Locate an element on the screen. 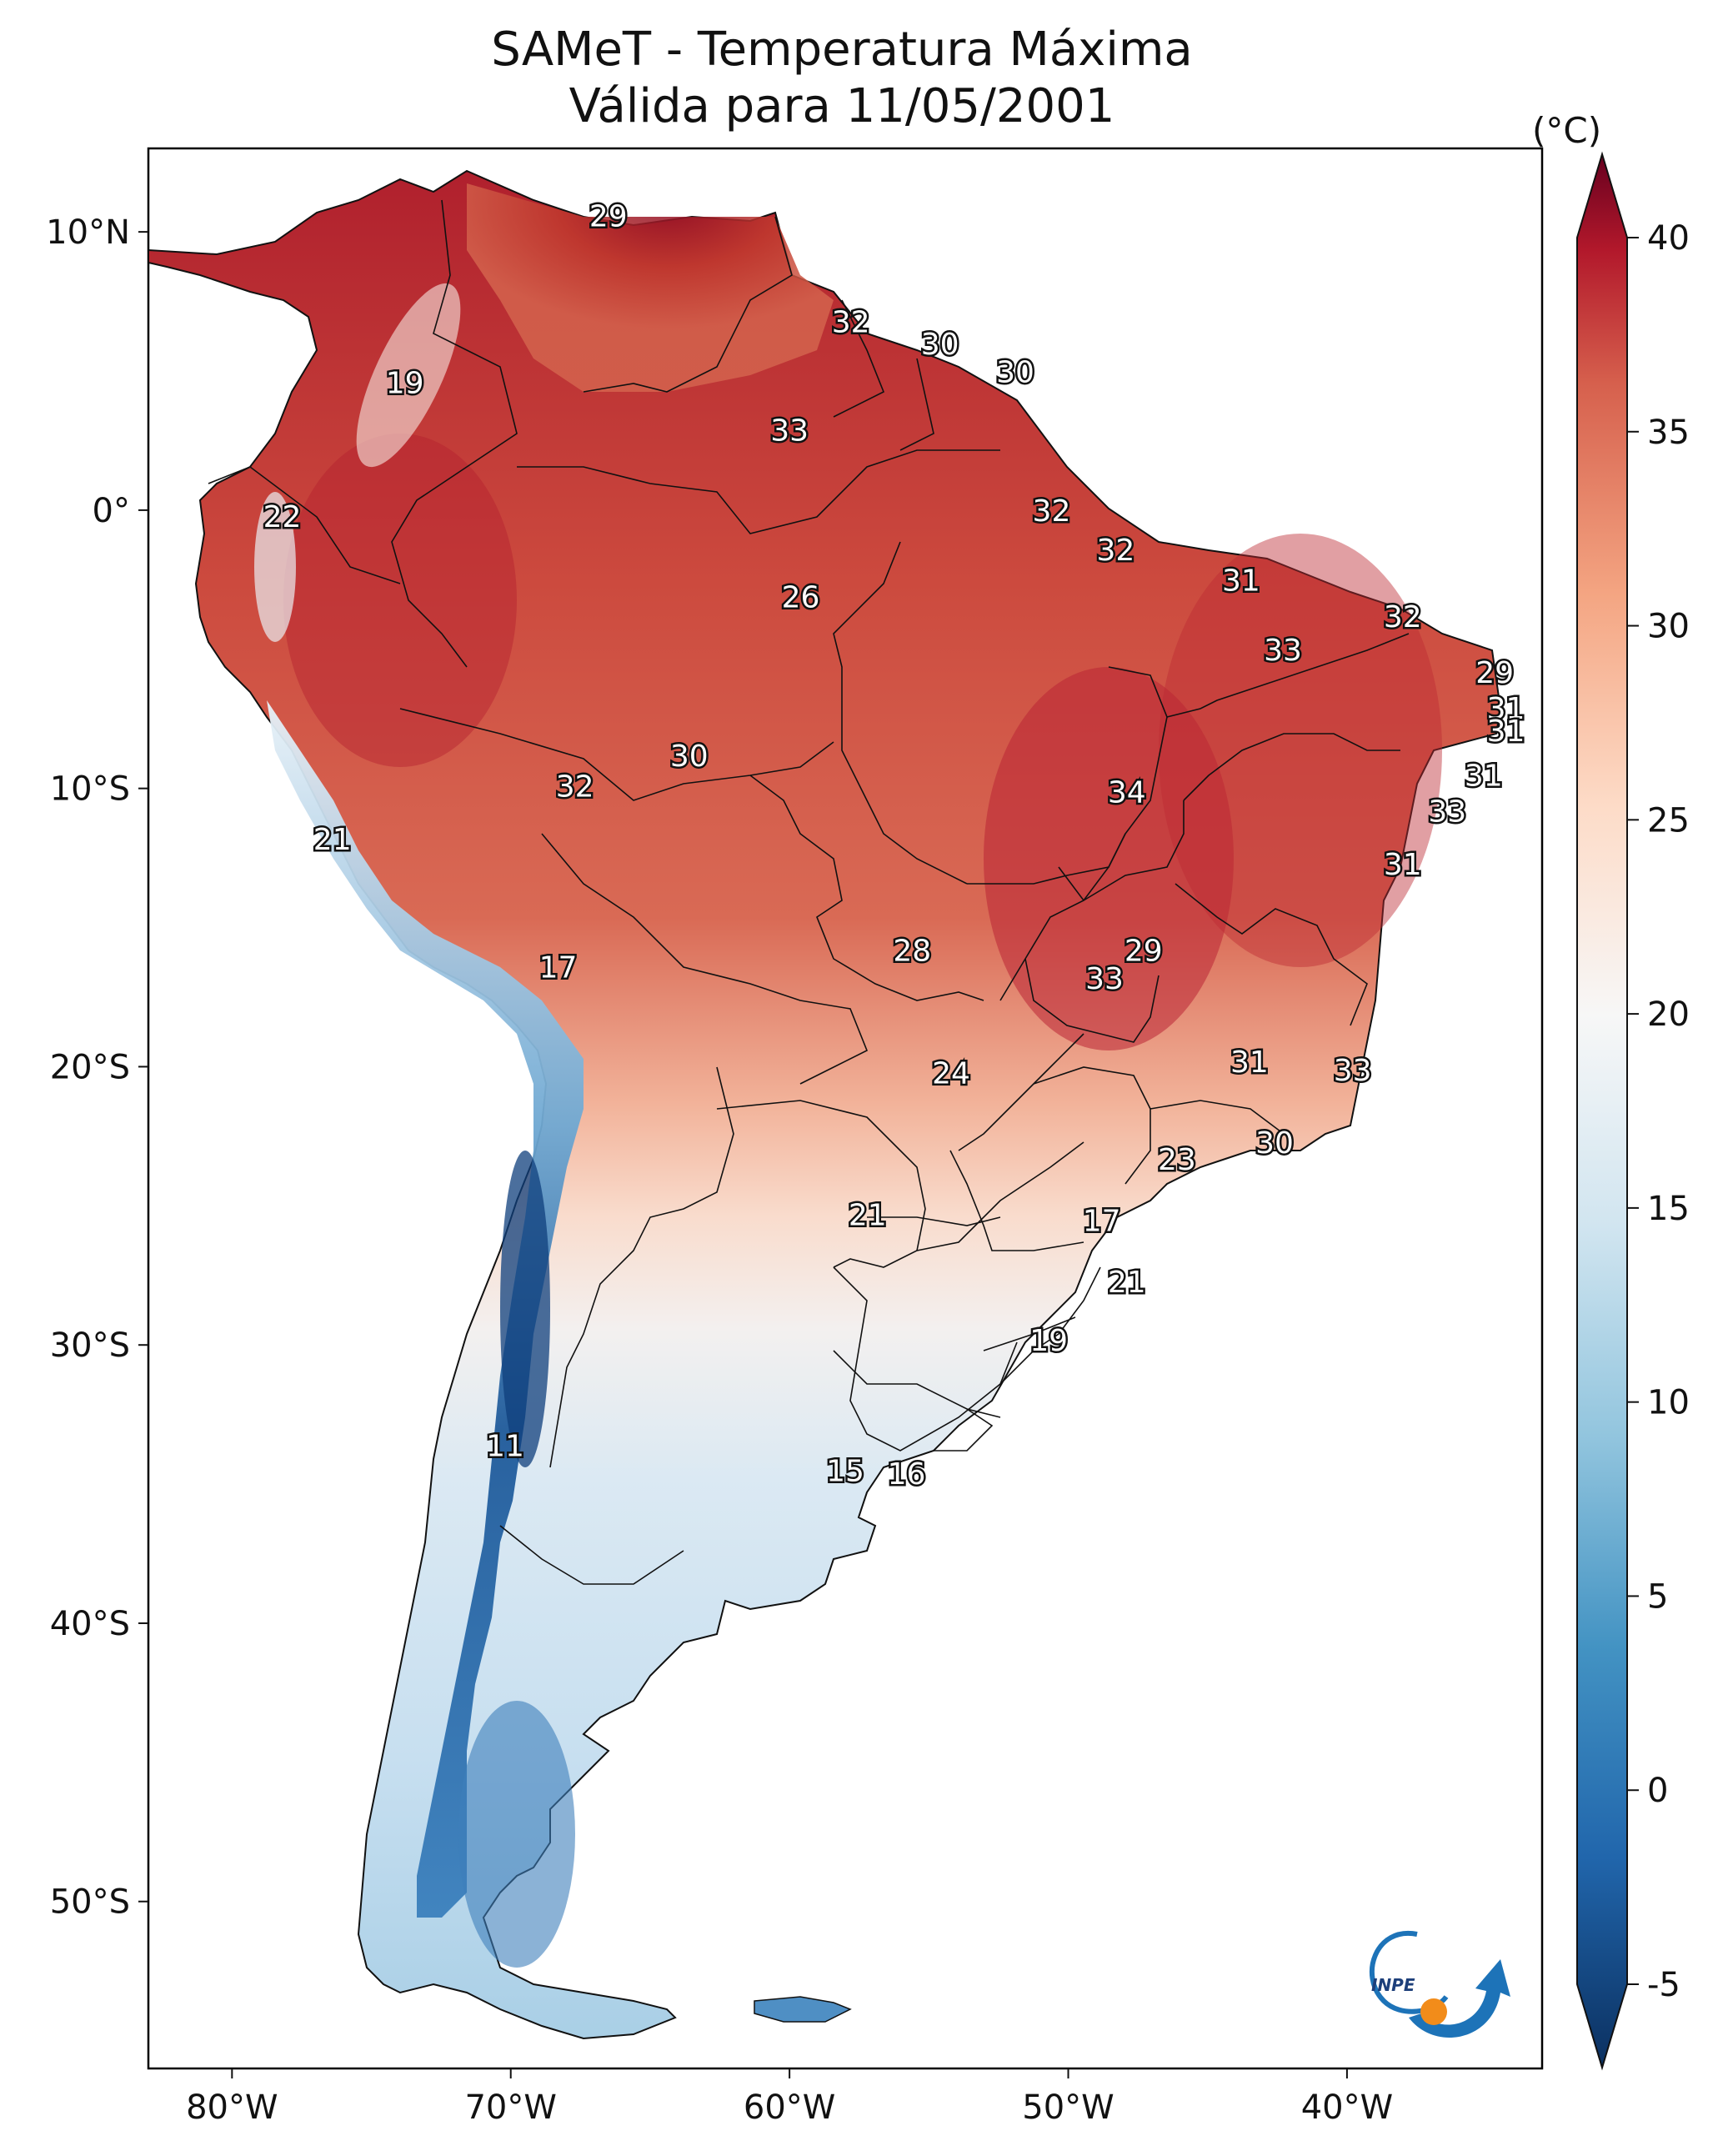 The width and height of the screenshot is (1723, 2156). colorbar-tick-label: 0 is located at coordinates (1657, 1791).